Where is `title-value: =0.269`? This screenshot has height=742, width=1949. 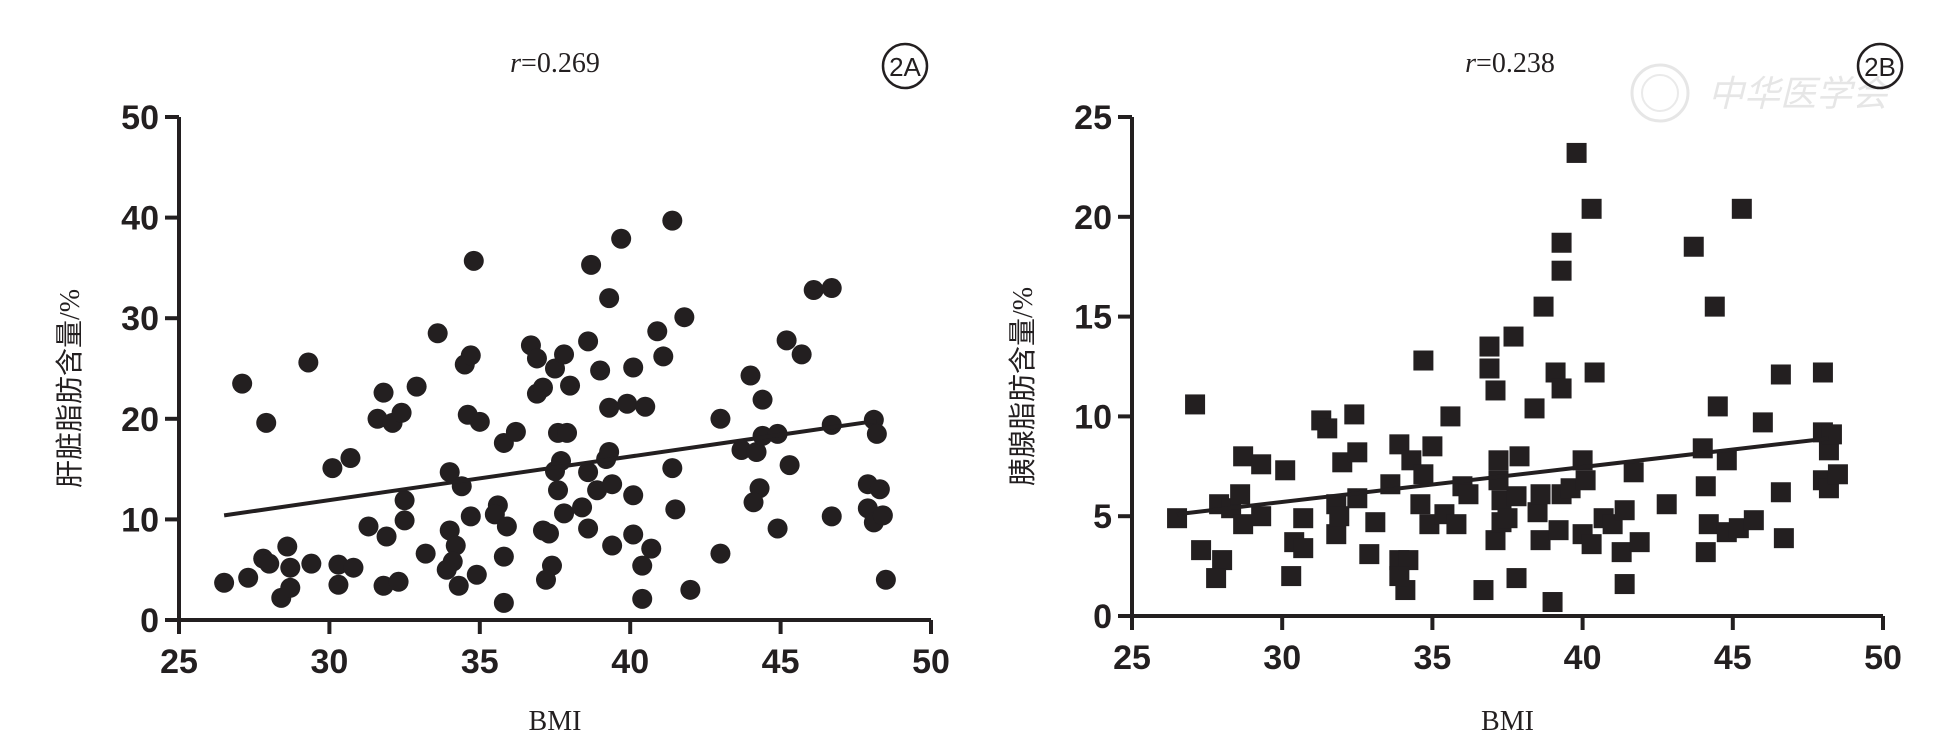 title-value: =0.269 is located at coordinates (560, 63).